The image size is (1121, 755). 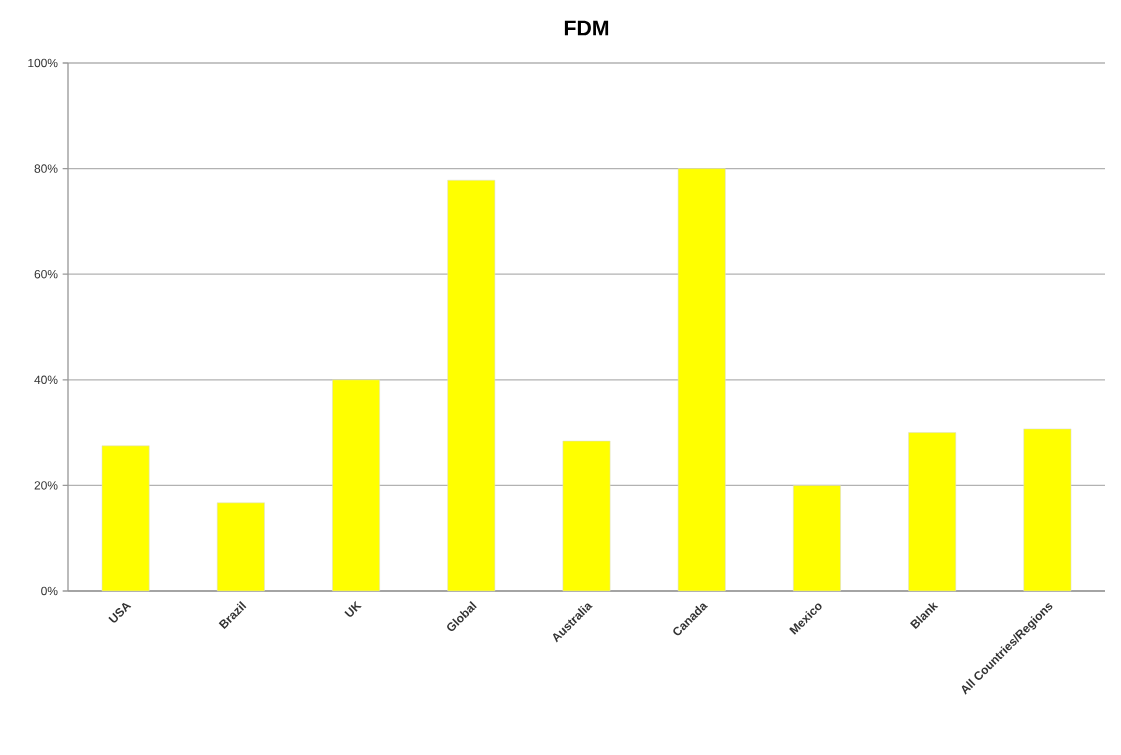 What do you see at coordinates (120, 612) in the screenshot?
I see `x-tick-label: USA` at bounding box center [120, 612].